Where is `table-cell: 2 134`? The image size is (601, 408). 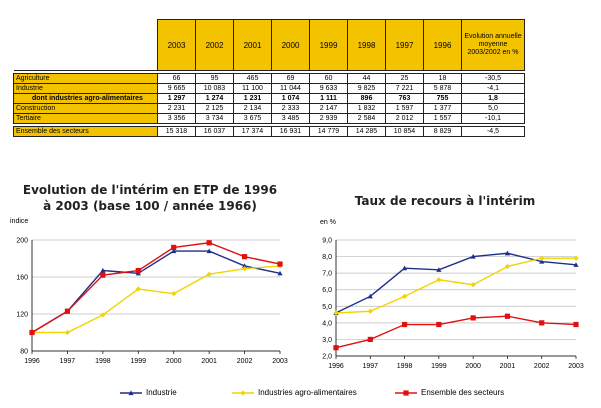 table-cell: 2 134 is located at coordinates (252, 108).